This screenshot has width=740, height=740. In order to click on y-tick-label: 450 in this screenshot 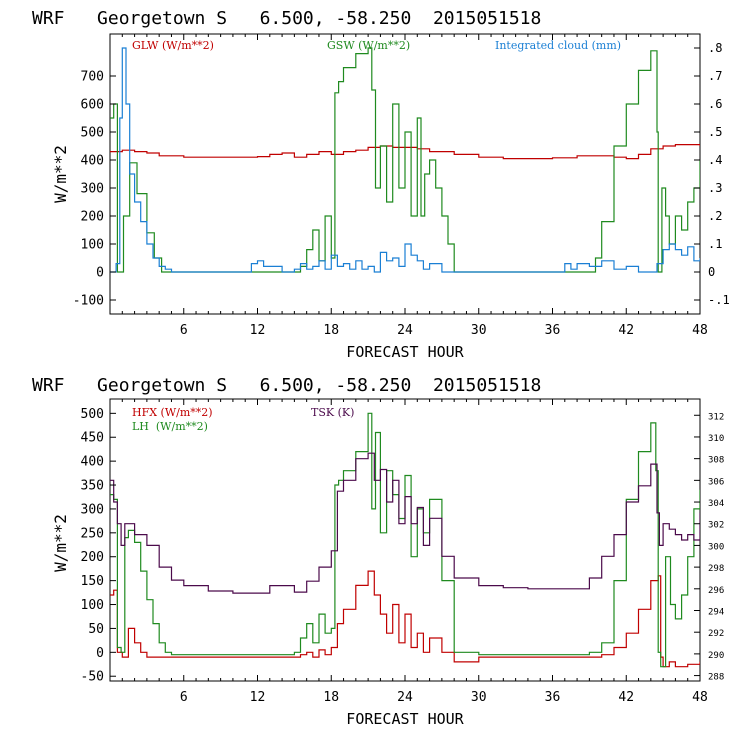, I will do `click(92, 438)`.